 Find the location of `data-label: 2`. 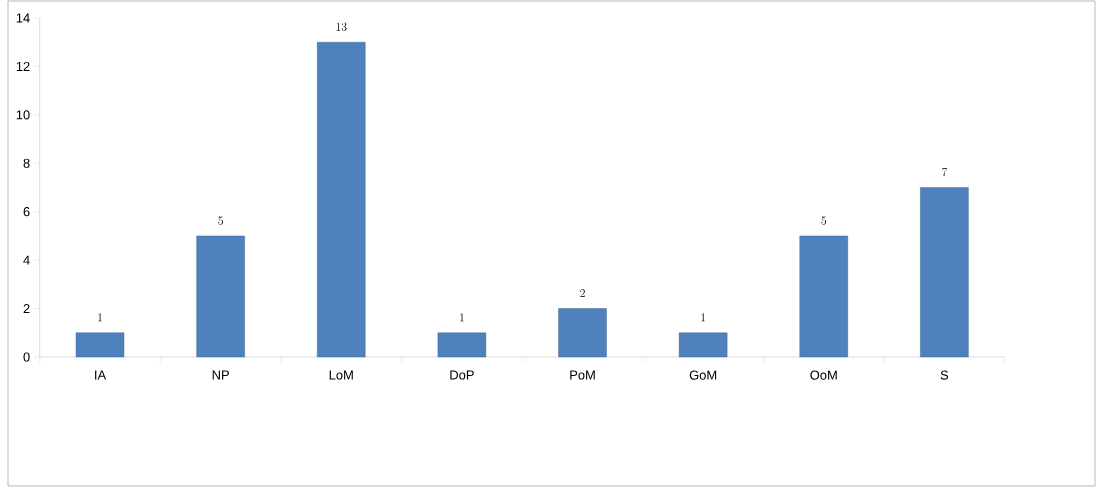

data-label: 2 is located at coordinates (582, 293).